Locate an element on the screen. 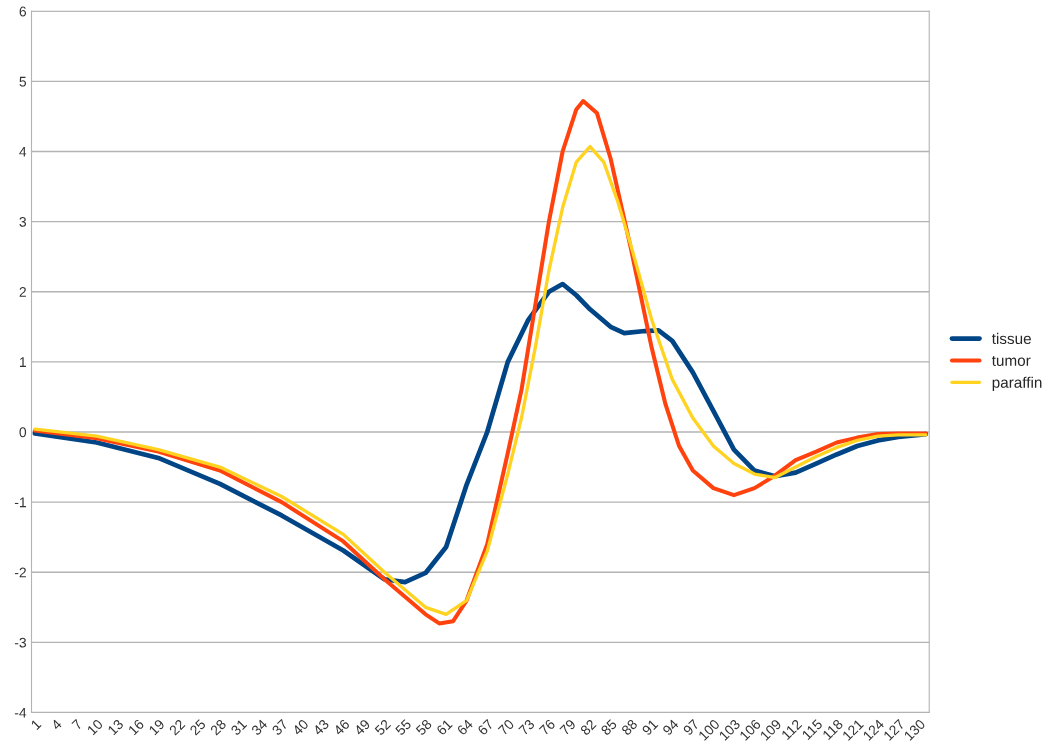 Image resolution: width=1050 pixels, height=750 pixels. x-tick-label: 31 is located at coordinates (239, 727).